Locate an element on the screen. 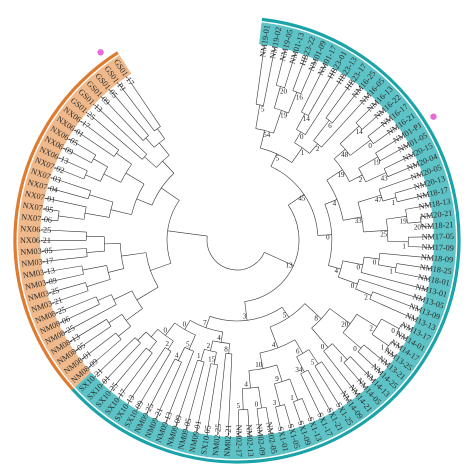  bootstrap-value: 6 is located at coordinates (330, 126).